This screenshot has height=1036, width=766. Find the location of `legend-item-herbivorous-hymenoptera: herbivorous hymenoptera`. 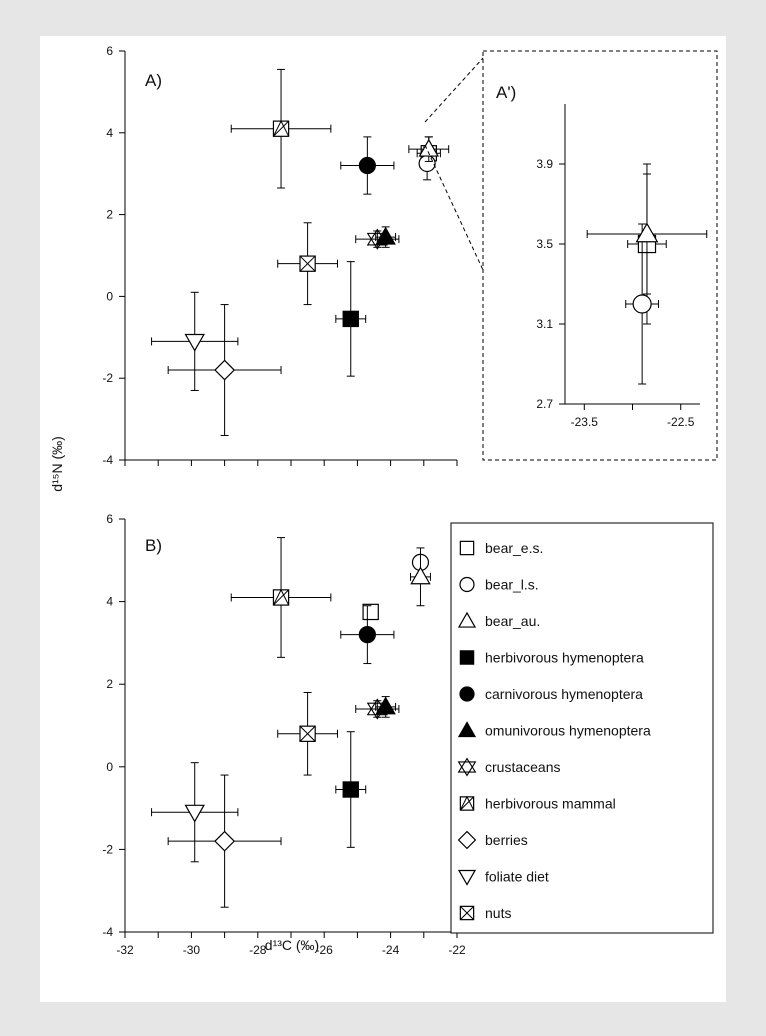

legend-item-herbivorous-hymenoptera: herbivorous hymenoptera is located at coordinates (551, 658).